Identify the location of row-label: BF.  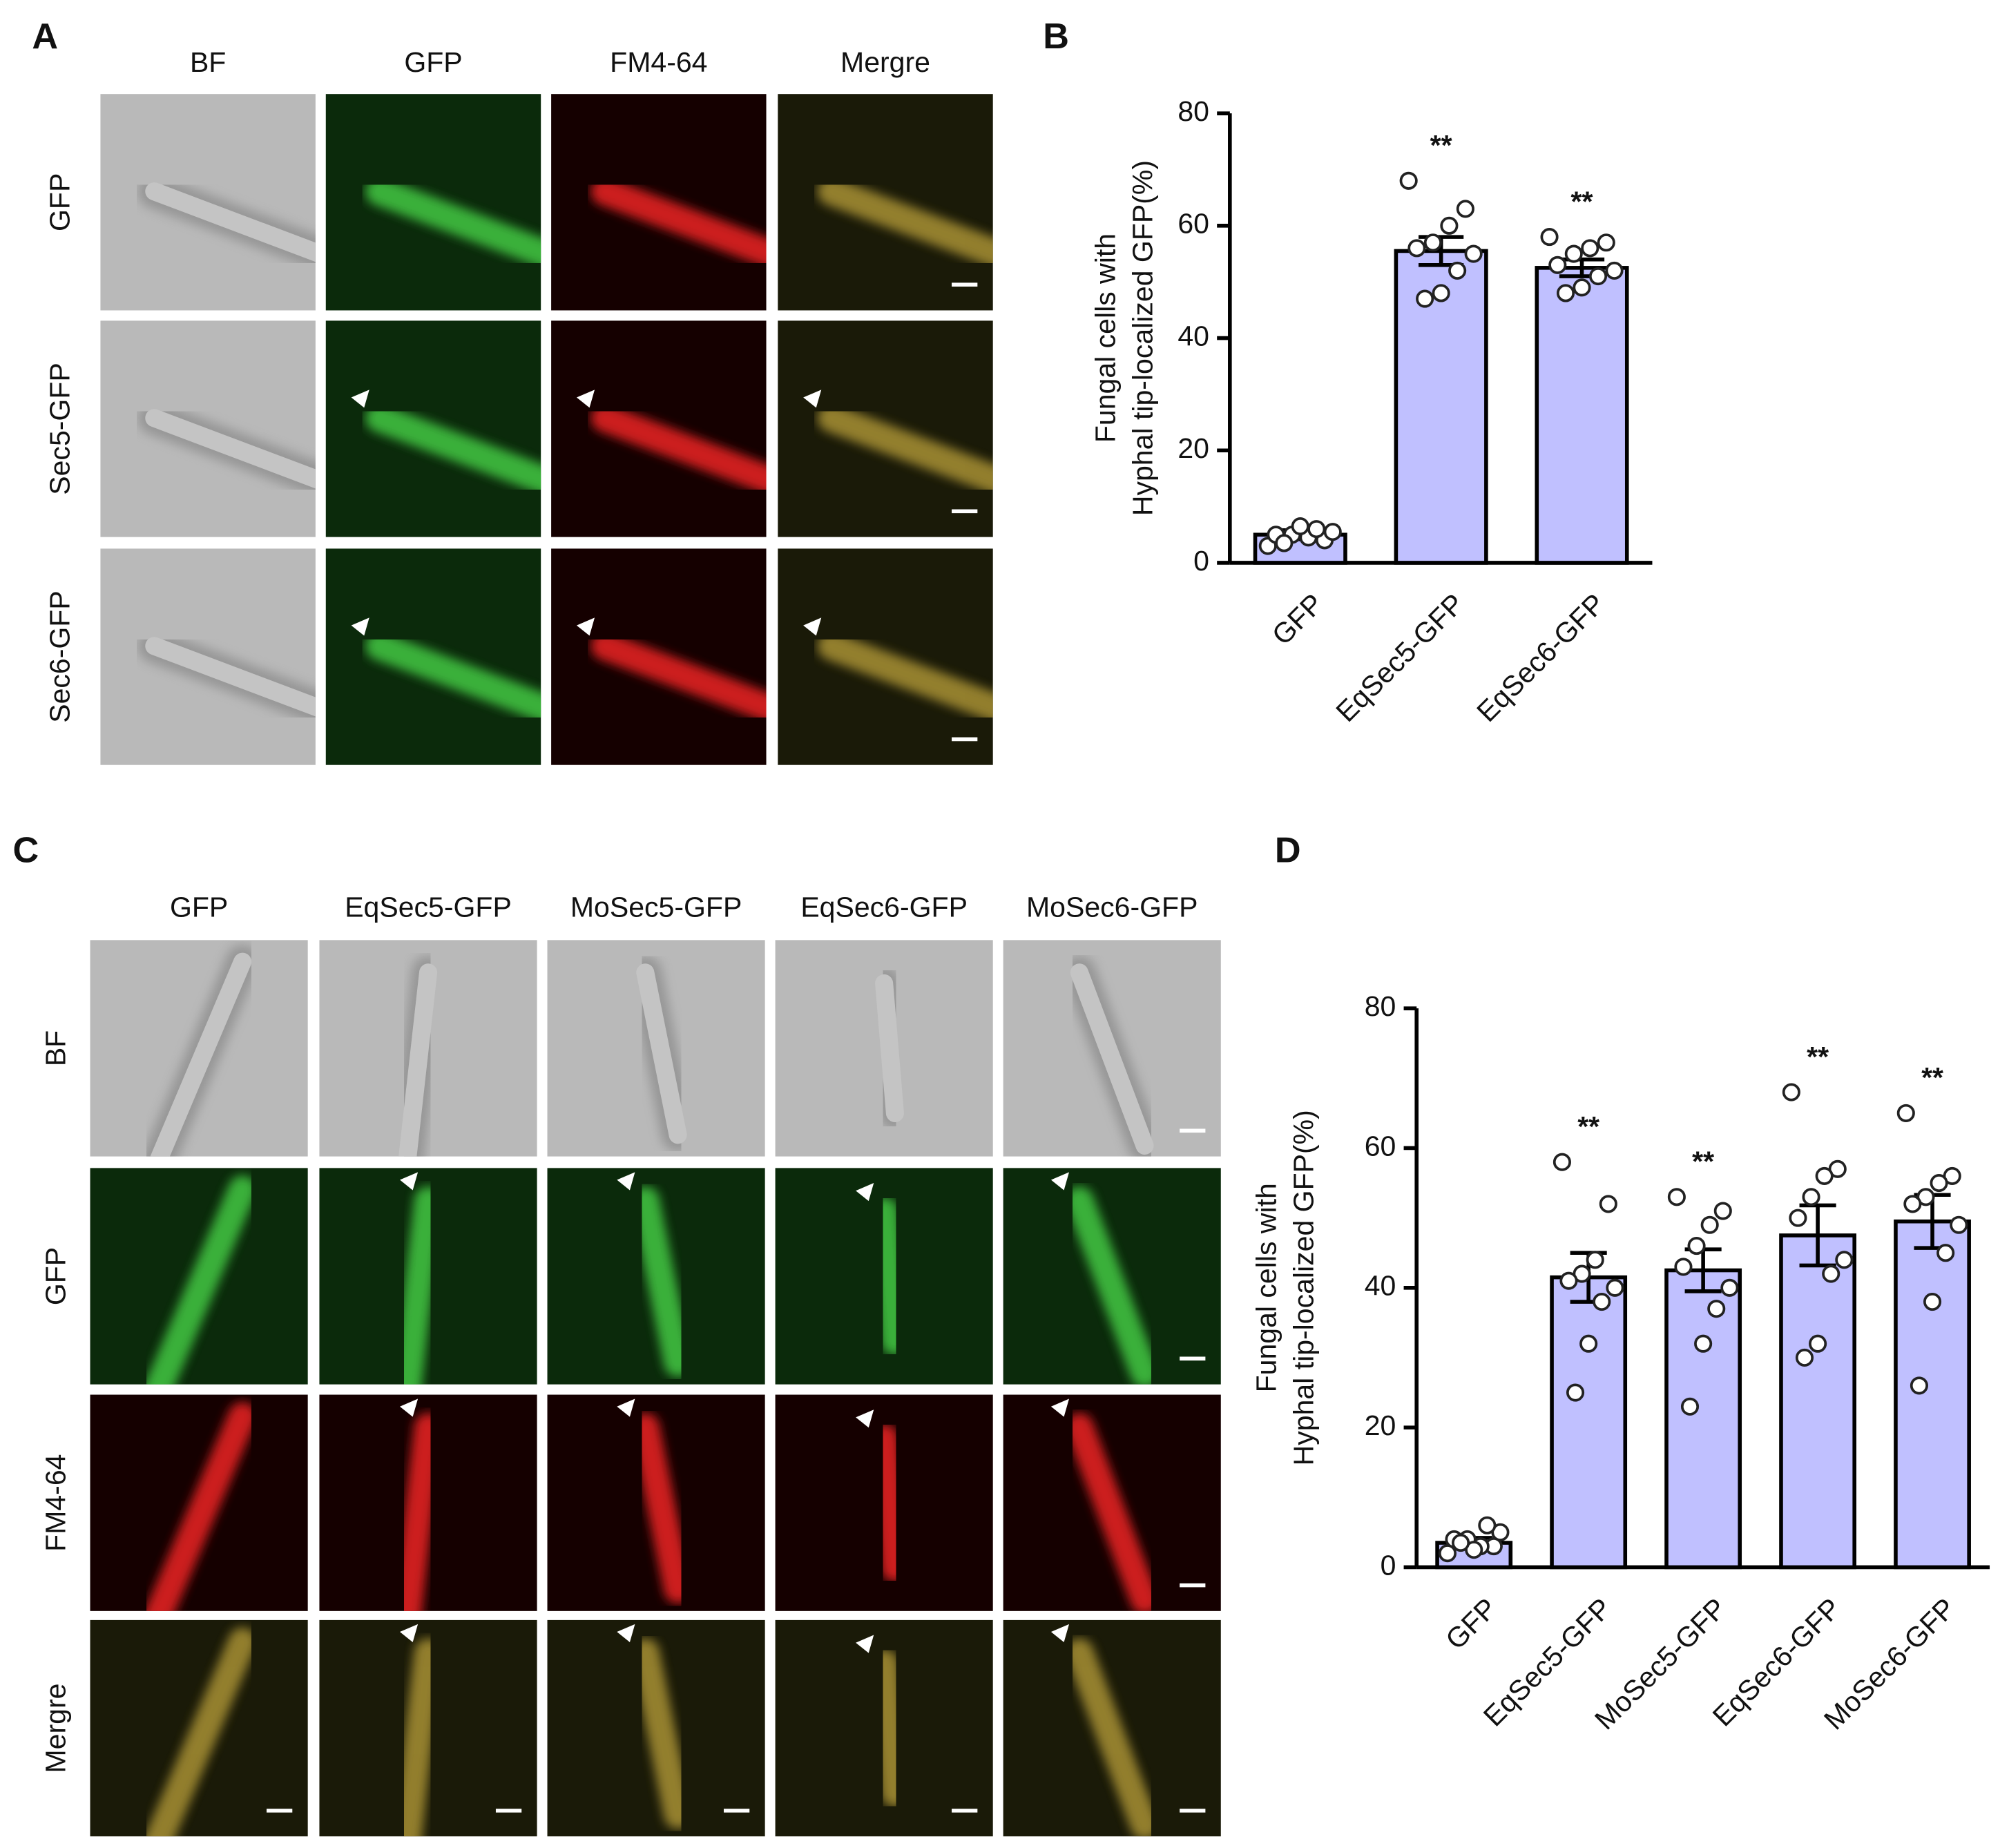
(56, 1048).